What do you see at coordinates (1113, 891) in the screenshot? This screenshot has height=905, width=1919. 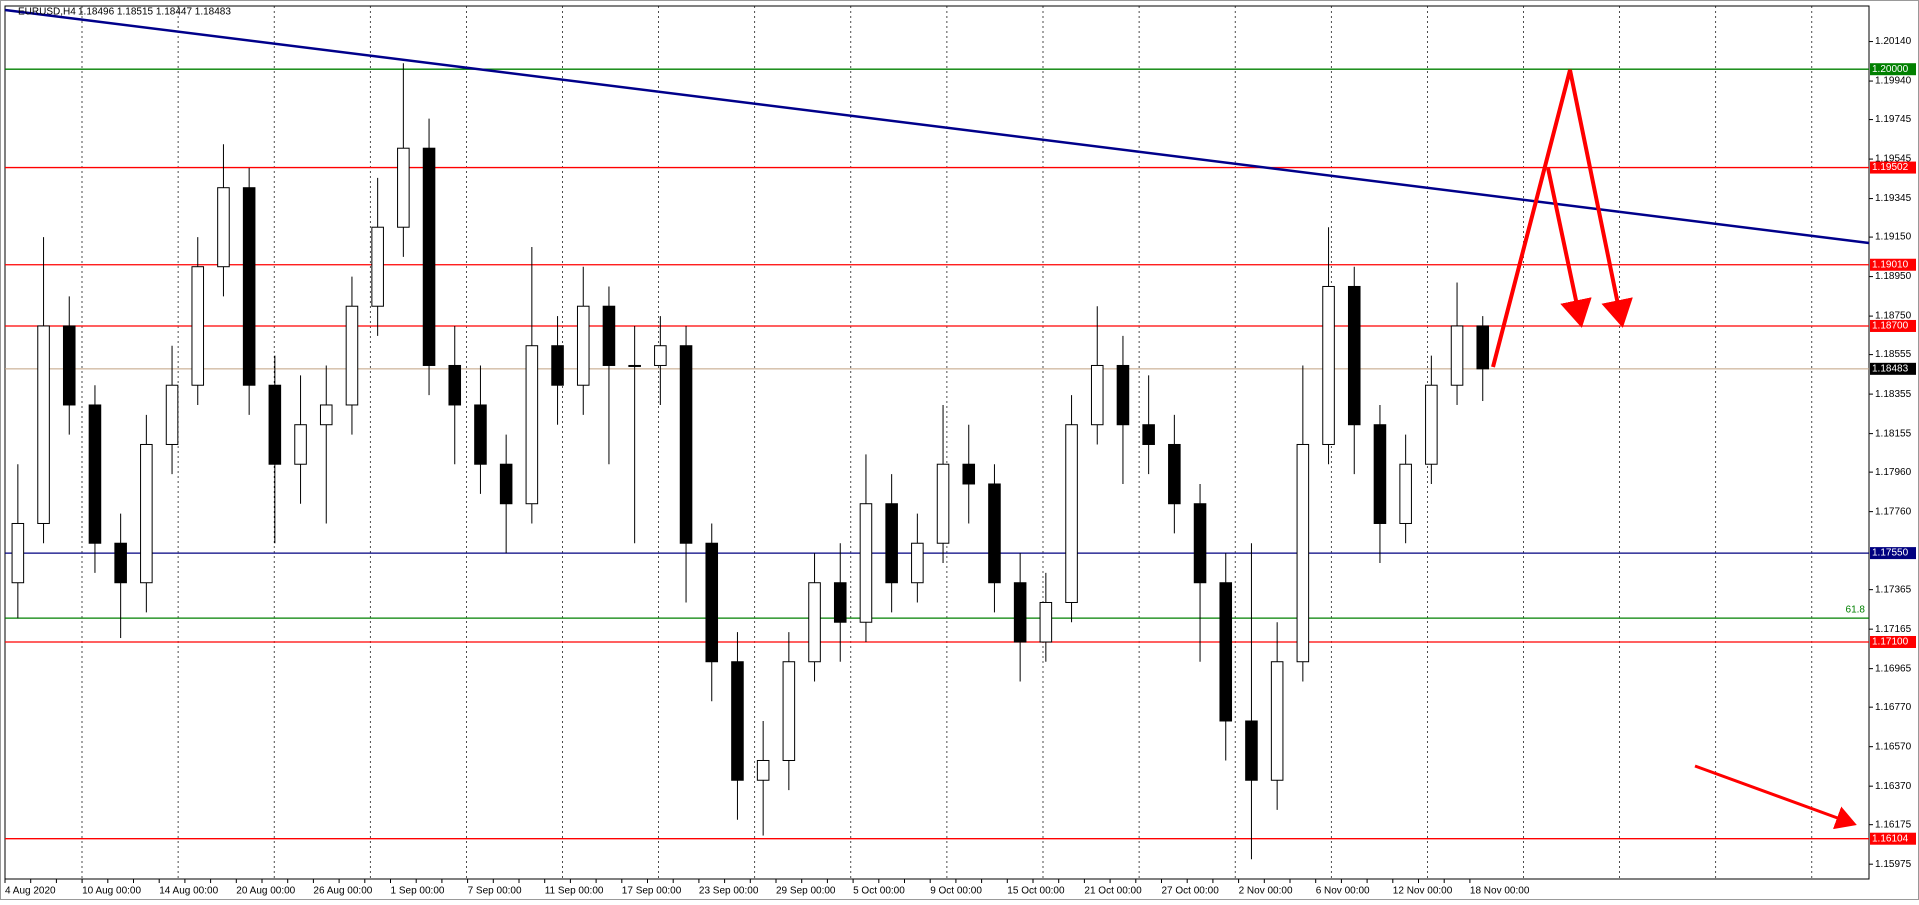 I see `x-tick-label: 21 Oct 00:00` at bounding box center [1113, 891].